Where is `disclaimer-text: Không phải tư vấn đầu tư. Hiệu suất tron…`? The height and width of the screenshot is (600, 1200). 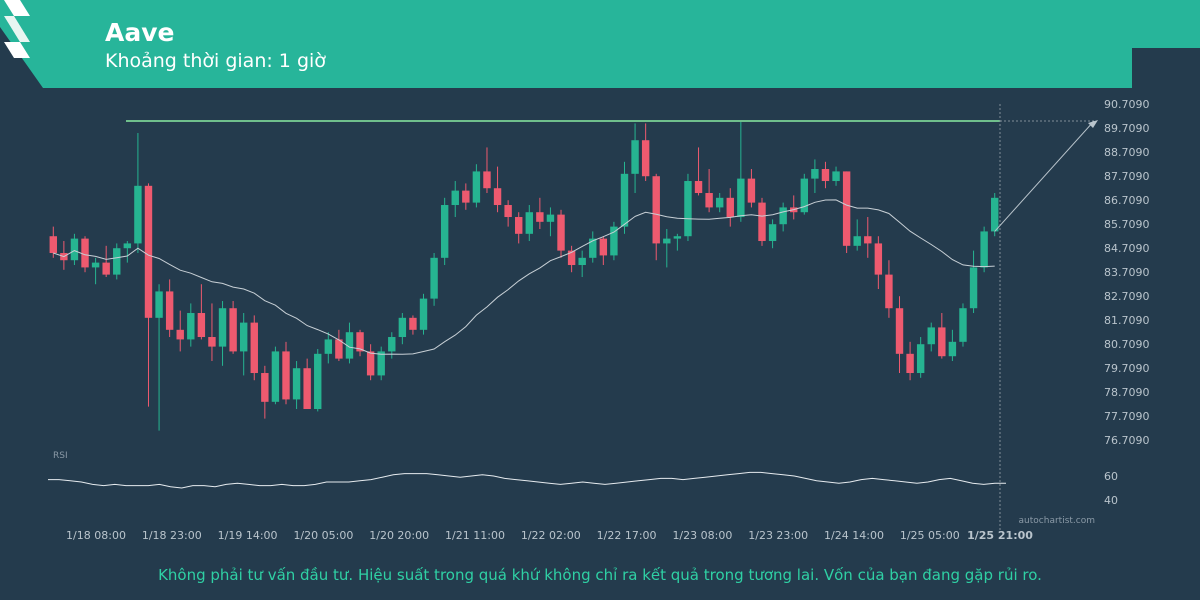
disclaimer-text: Không phải tư vấn đầu tư. Hiệu suất tron… is located at coordinates (600, 575).